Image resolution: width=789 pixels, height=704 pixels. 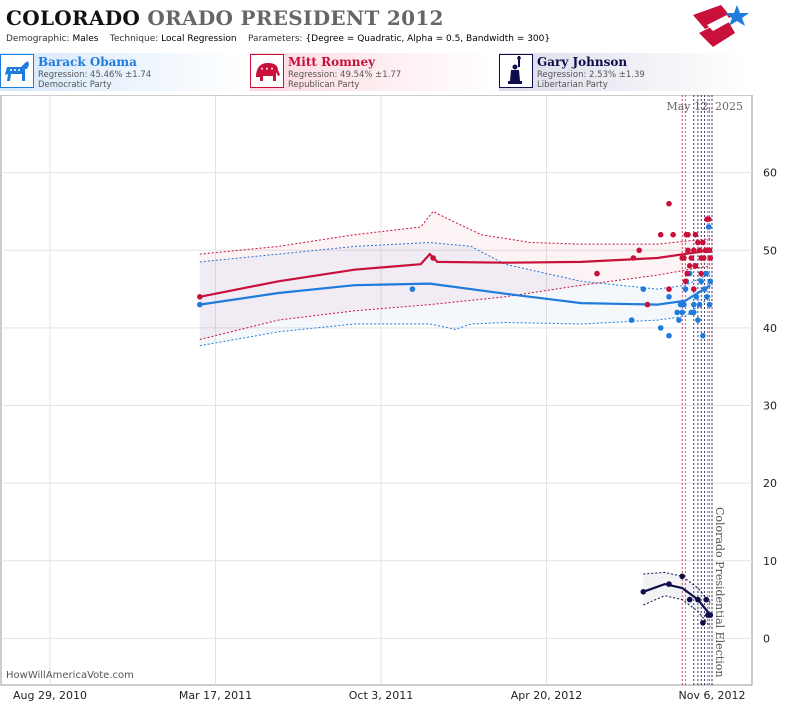 I want to click on x-tick-label: Apr 20, 2012, so click(x=547, y=695).